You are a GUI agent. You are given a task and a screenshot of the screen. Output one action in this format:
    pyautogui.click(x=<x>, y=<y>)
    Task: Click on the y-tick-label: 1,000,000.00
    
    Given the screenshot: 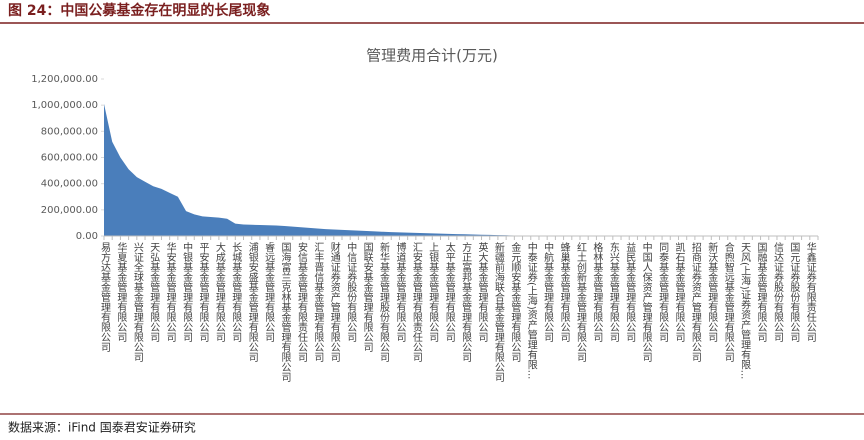 What is the action you would take?
    pyautogui.click(x=64, y=105)
    